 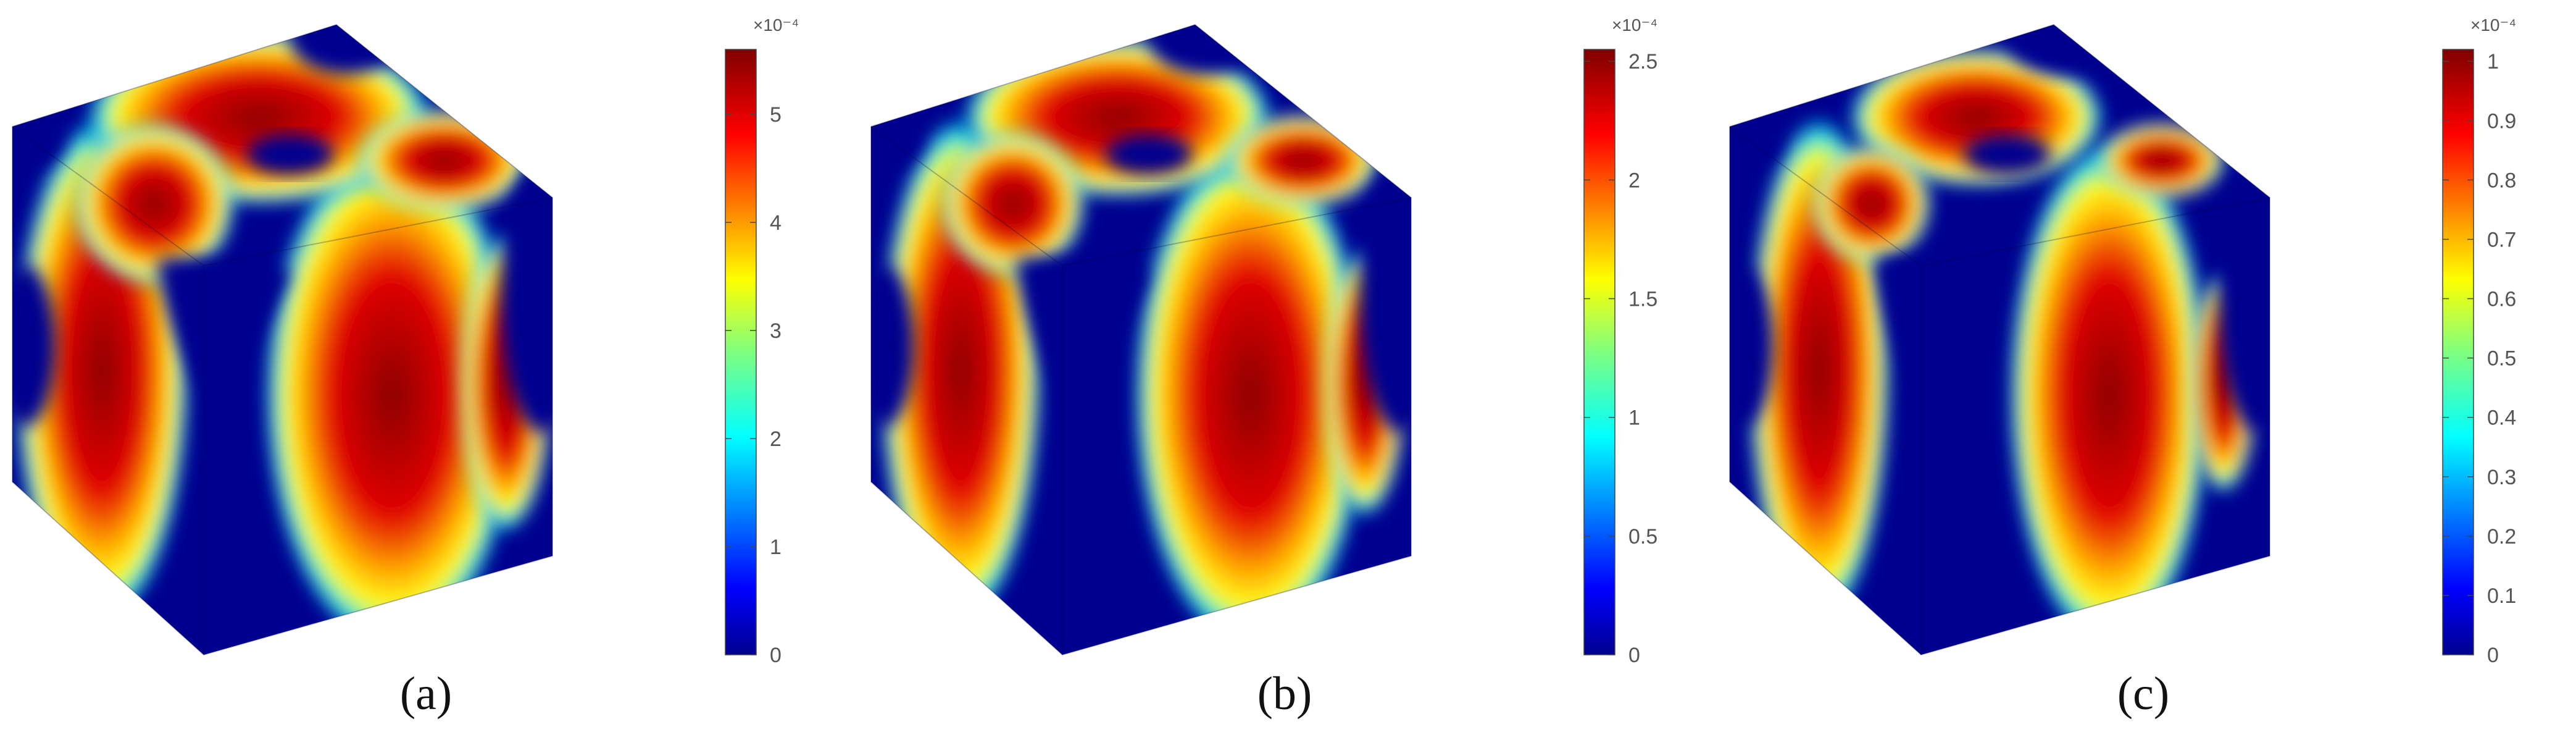 What do you see at coordinates (2501, 180) in the screenshot?
I see `colorbar-tick-label: 0.8` at bounding box center [2501, 180].